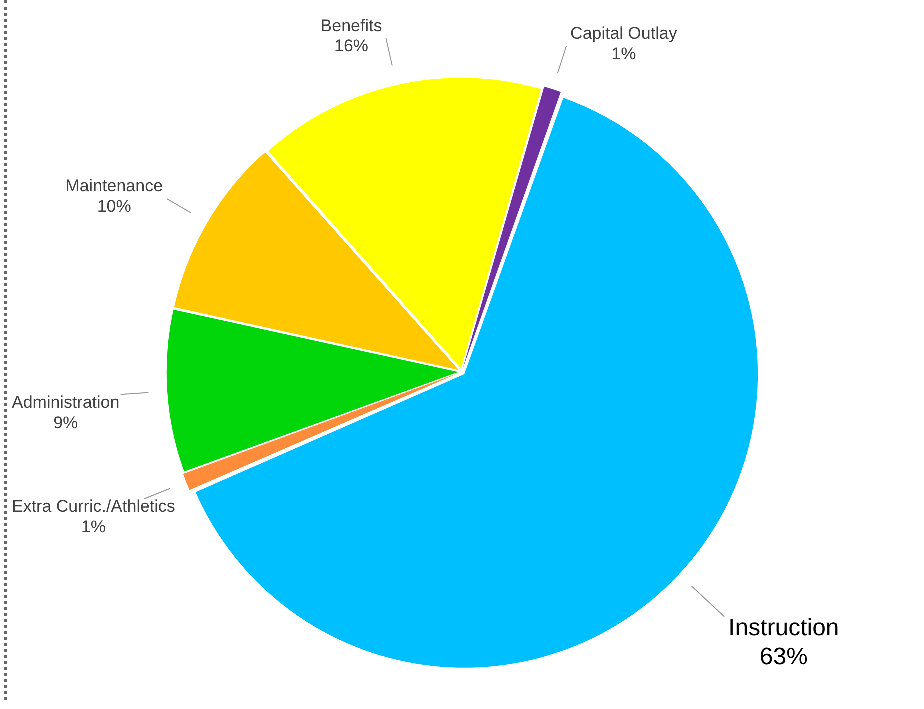  What do you see at coordinates (784, 628) in the screenshot?
I see `slice-label: Instruction` at bounding box center [784, 628].